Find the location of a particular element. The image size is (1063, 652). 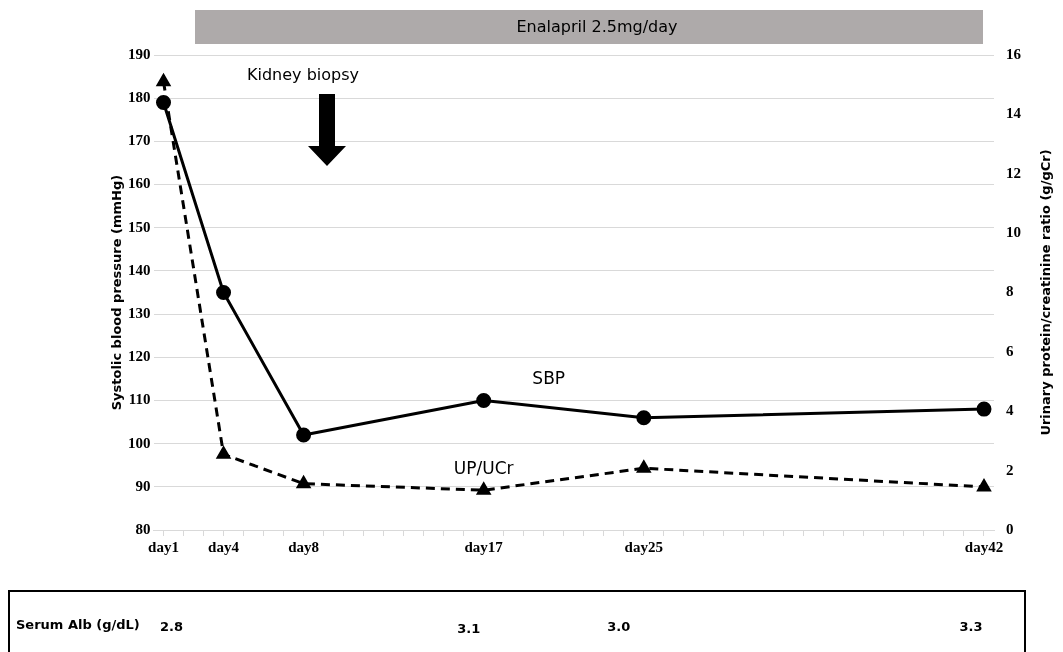

y-tick-label: 180 is located at coordinates (139, 97).